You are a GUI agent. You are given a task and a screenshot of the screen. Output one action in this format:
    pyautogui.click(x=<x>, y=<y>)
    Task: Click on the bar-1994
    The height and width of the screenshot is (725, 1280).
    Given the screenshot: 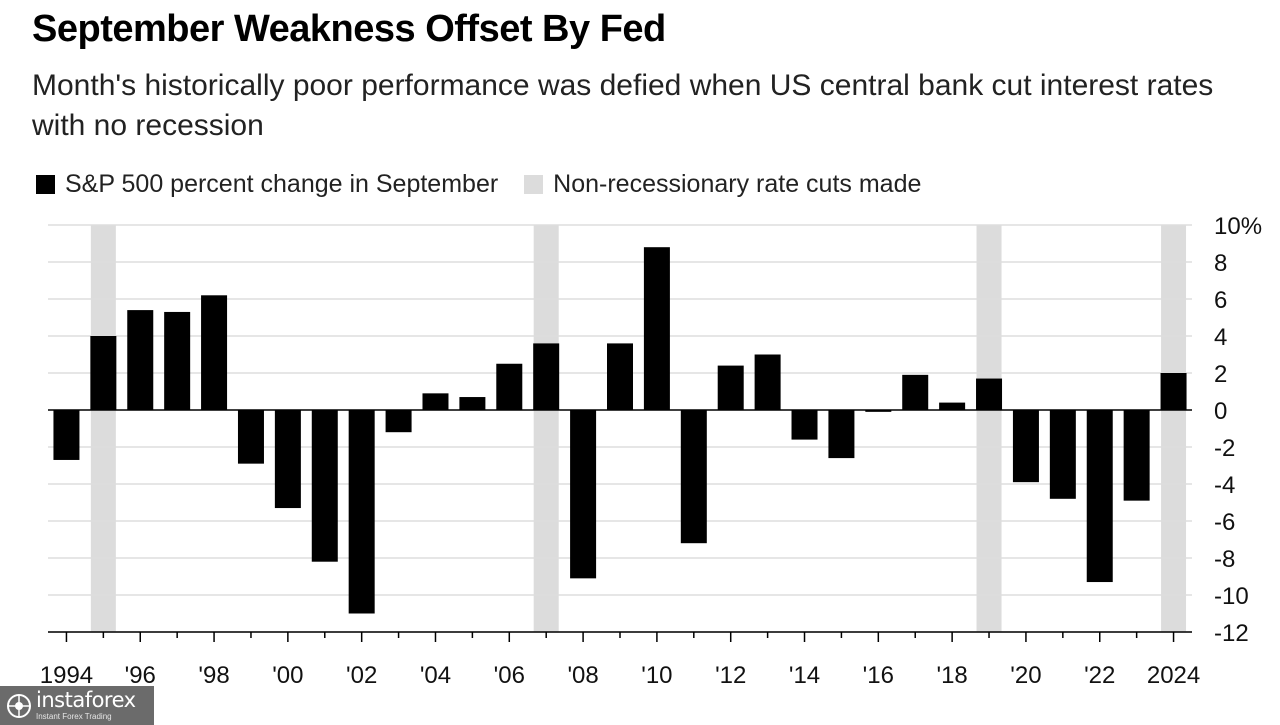 What is the action you would take?
    pyautogui.click(x=66, y=435)
    